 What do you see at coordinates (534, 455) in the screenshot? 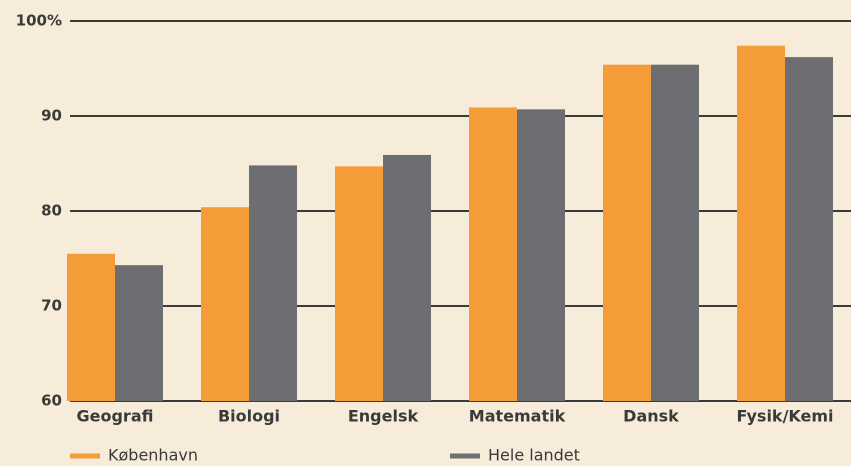
I see `legend-label: Hele landet` at bounding box center [534, 455].